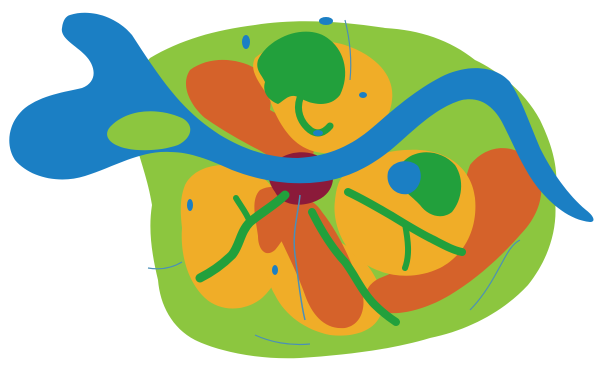  I want to click on pond-center, so click(318, 133).